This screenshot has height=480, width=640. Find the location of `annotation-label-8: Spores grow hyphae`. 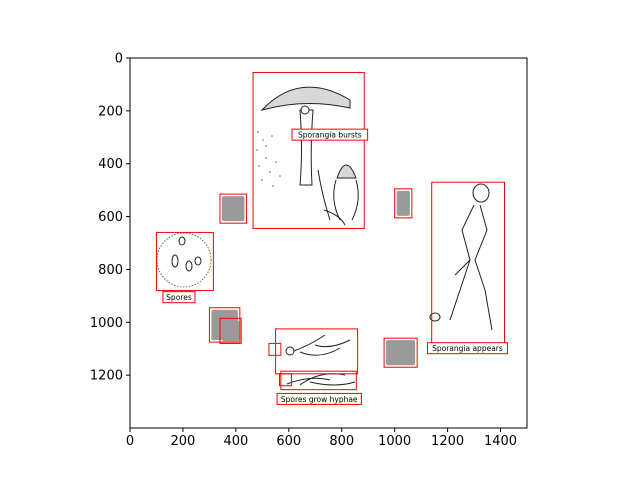

annotation-label-8: Spores grow hyphae is located at coordinates (319, 399).